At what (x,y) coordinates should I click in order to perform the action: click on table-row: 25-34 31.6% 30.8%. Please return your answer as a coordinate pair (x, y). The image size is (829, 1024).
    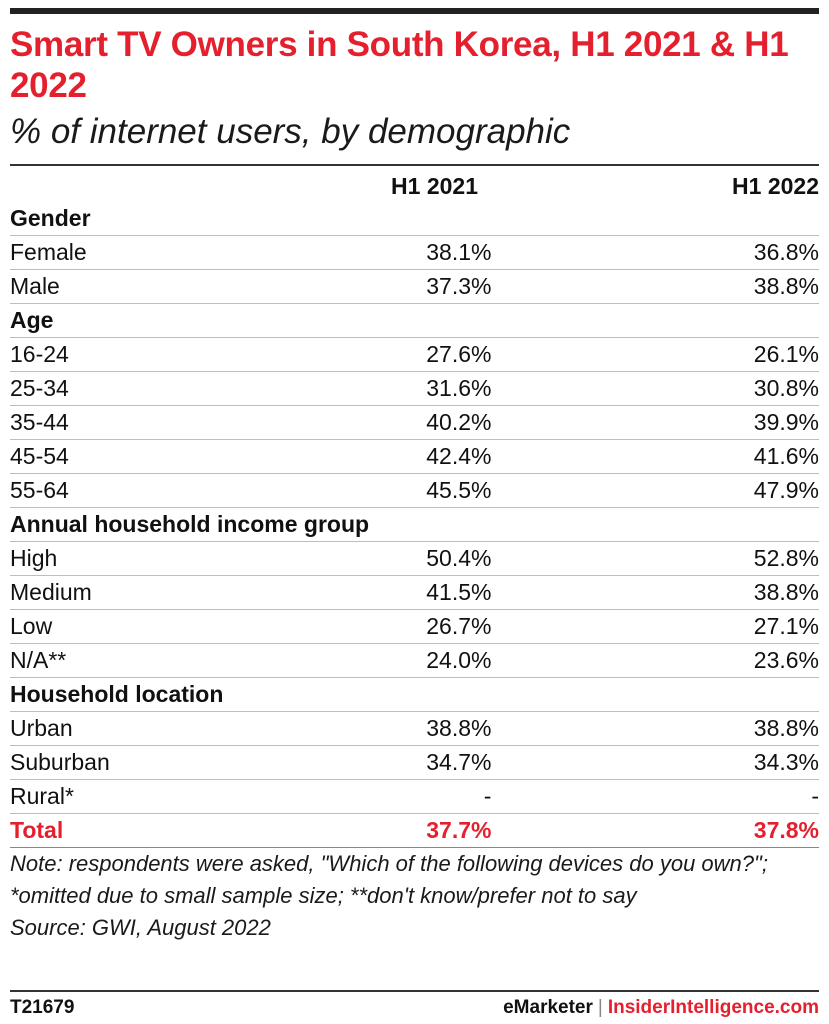
    Looking at the image, I should click on (414, 388).